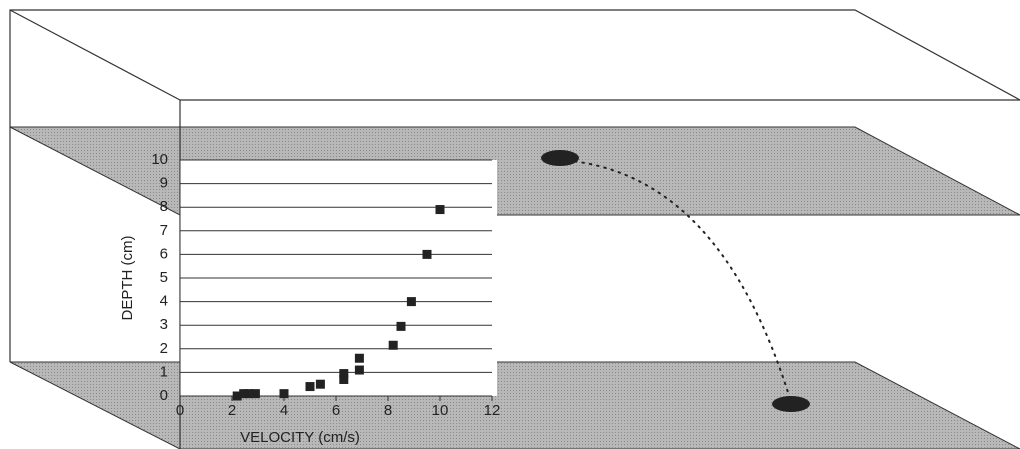 The width and height of the screenshot is (1020, 449). What do you see at coordinates (284, 410) in the screenshot?
I see `x-tick-label: 4` at bounding box center [284, 410].